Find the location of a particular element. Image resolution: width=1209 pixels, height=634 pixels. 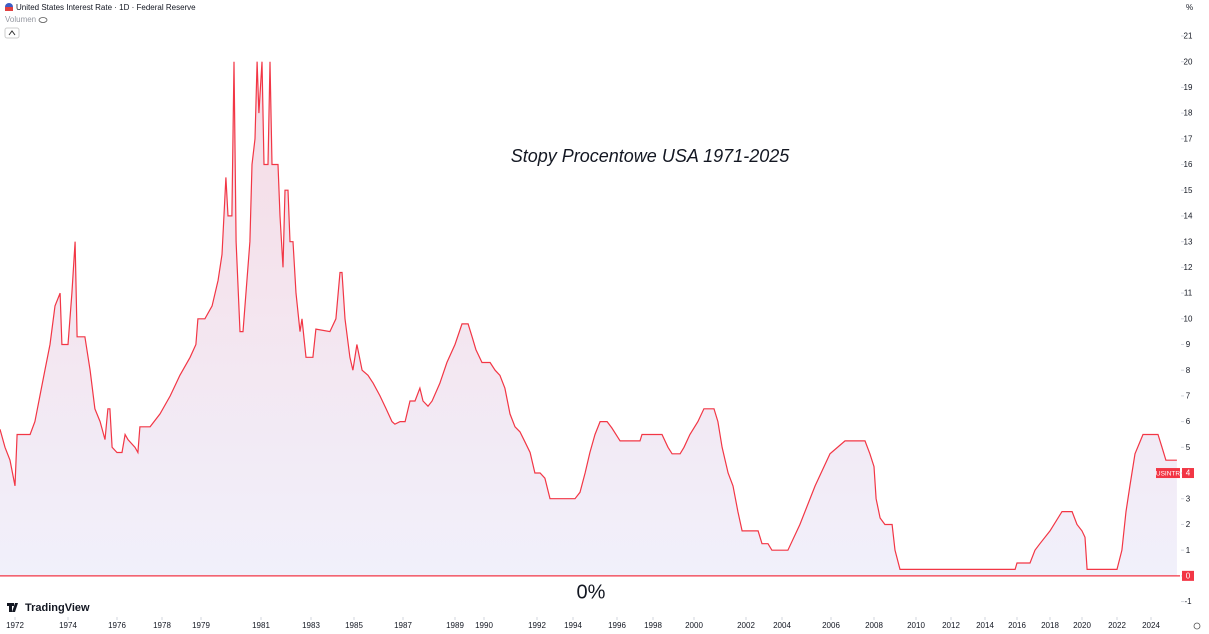

indicator-label: Volumen is located at coordinates (20, 19).